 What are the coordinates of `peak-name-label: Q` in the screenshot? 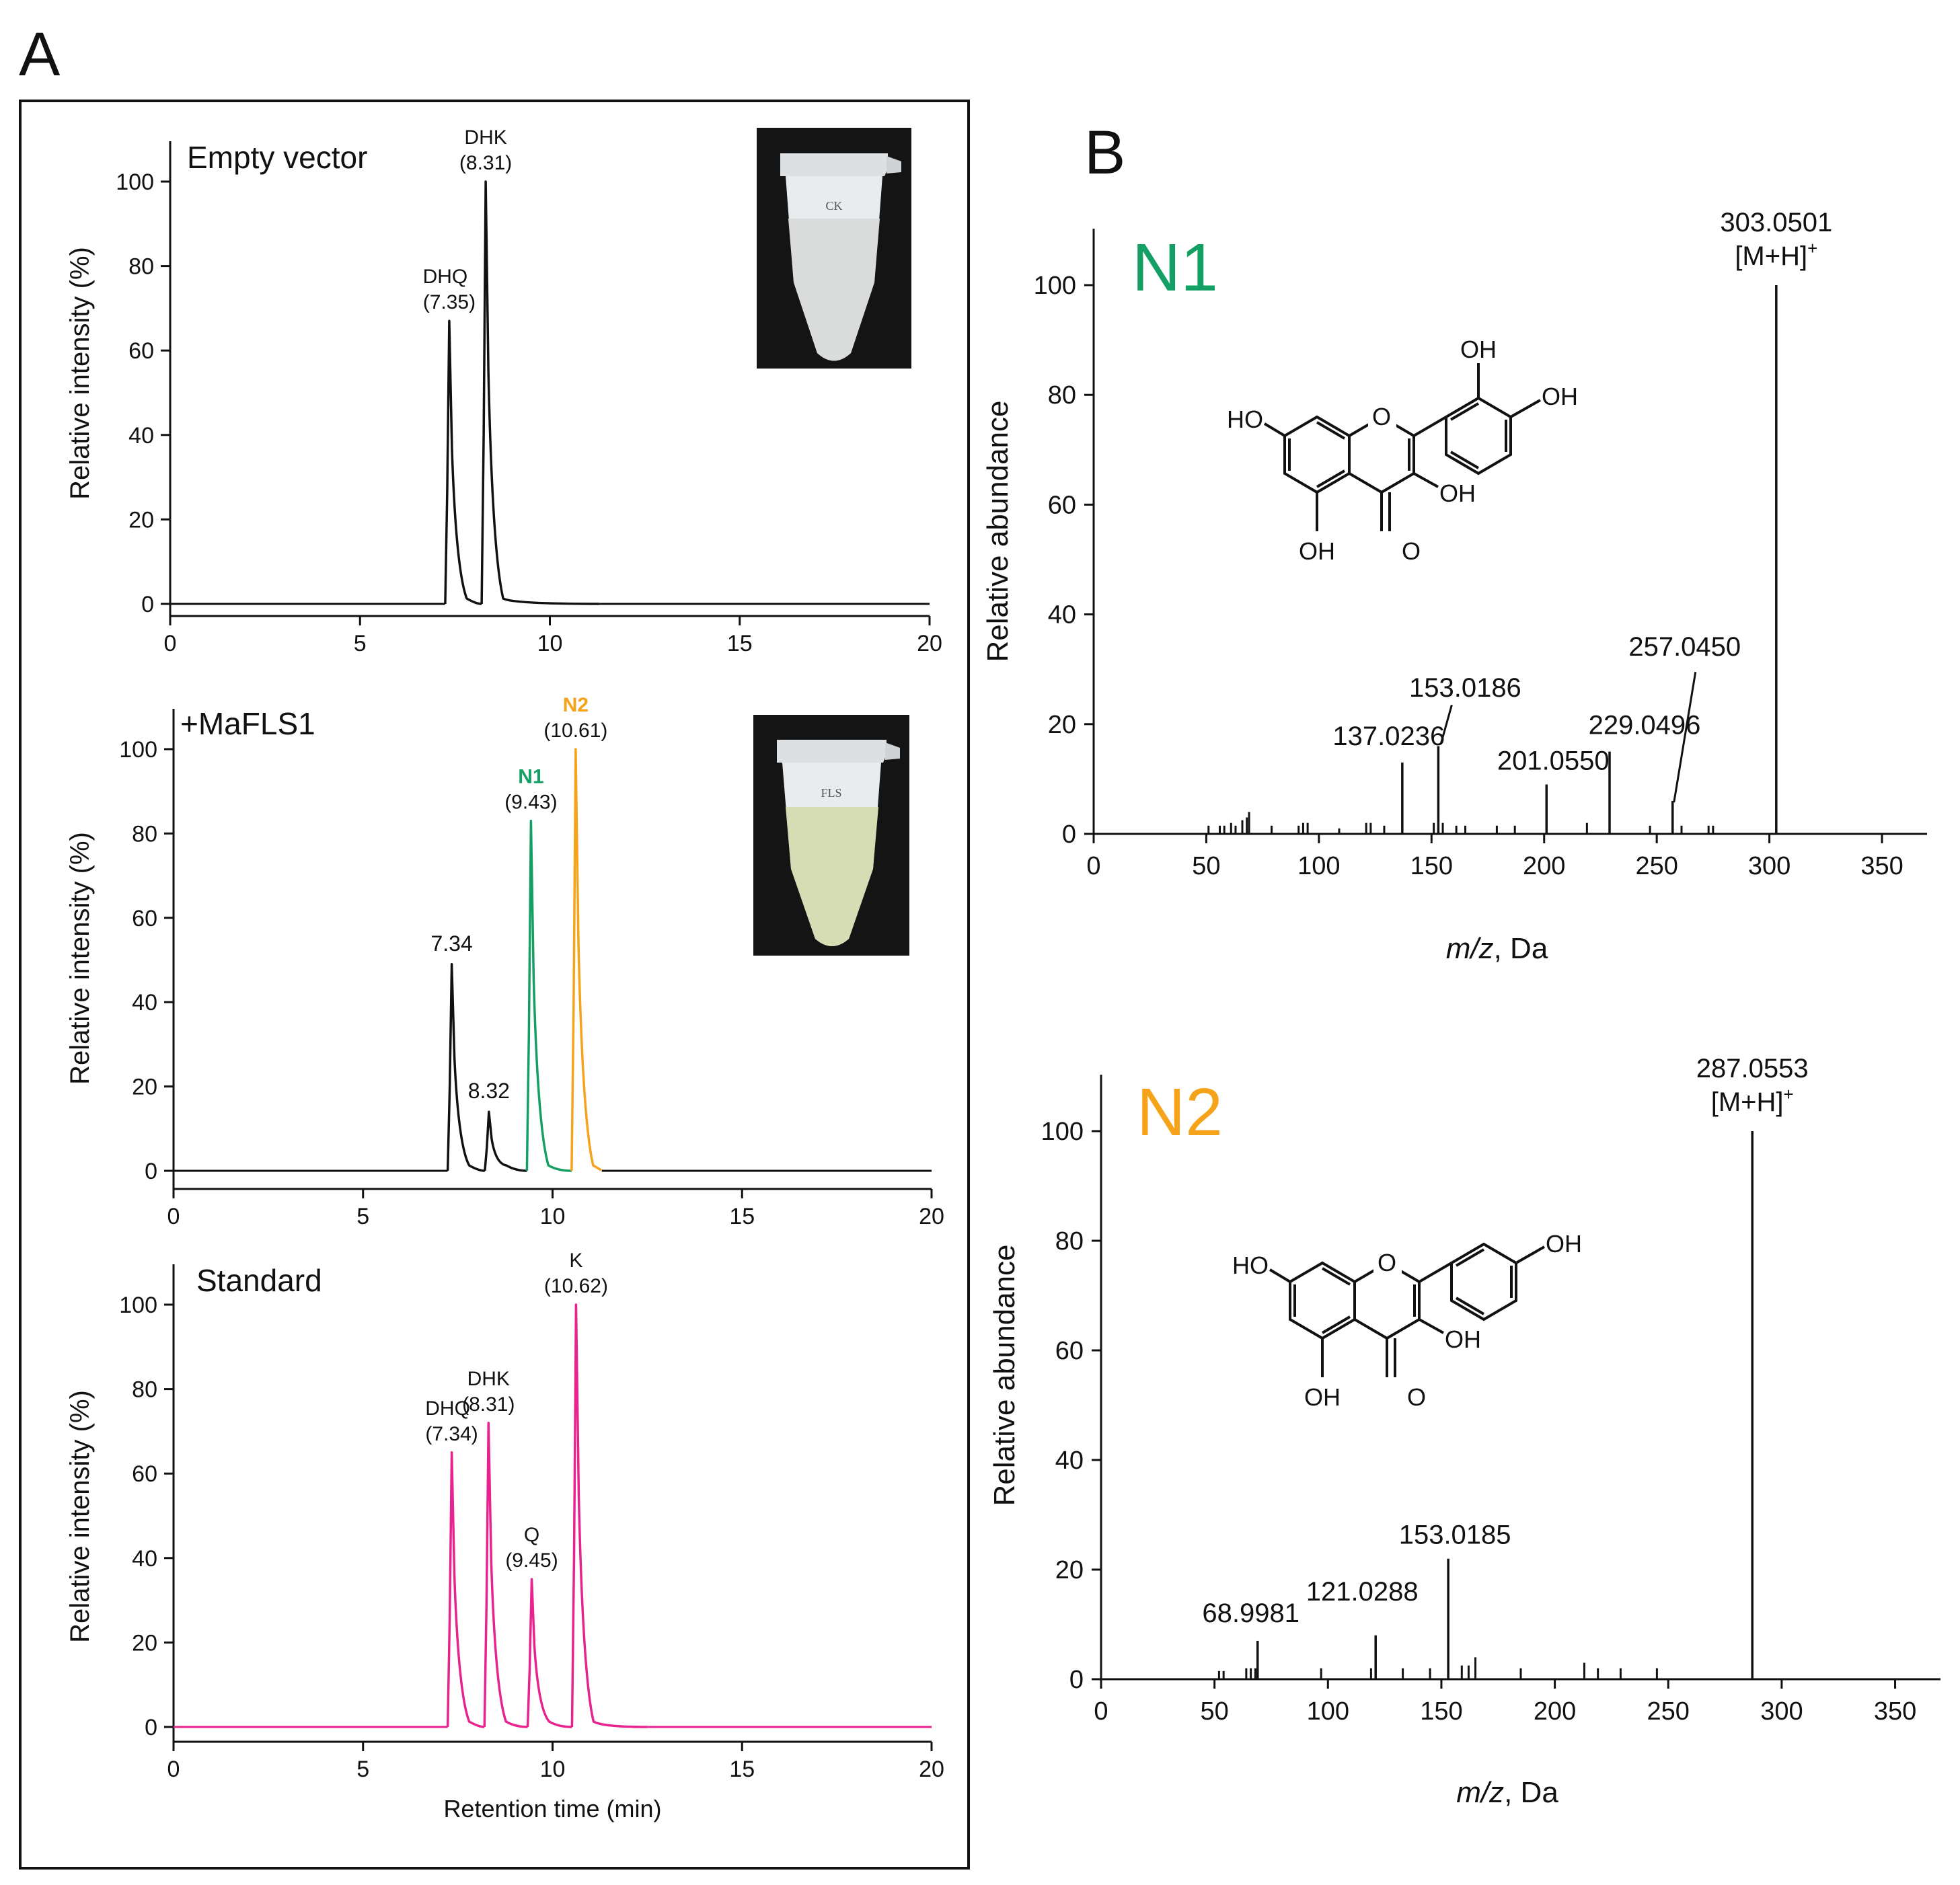 It's located at (531, 1535).